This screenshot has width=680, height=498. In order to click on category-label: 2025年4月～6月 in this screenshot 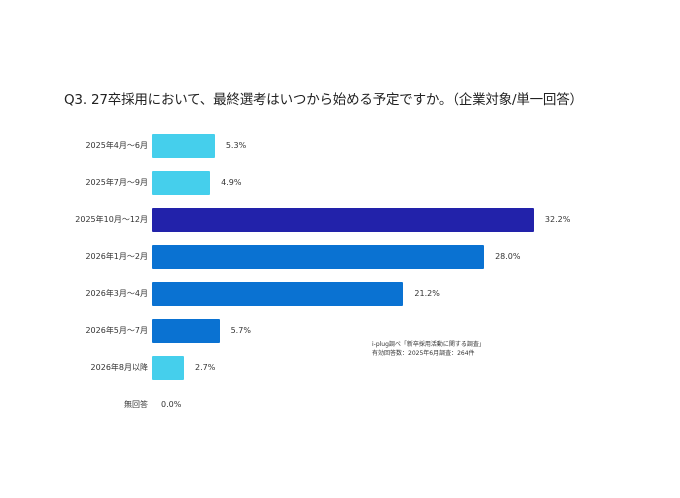, I will do `click(116, 145)`.